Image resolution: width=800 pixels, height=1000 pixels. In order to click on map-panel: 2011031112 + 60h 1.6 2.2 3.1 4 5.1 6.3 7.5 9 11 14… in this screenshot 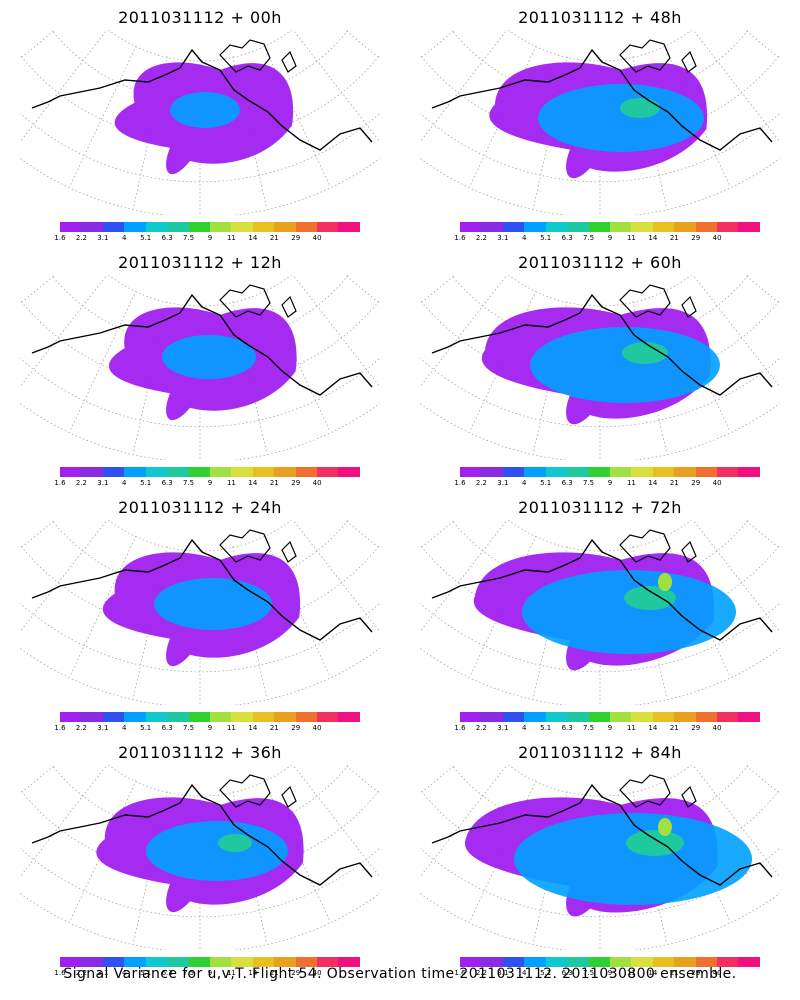, I will do `click(600, 367)`.